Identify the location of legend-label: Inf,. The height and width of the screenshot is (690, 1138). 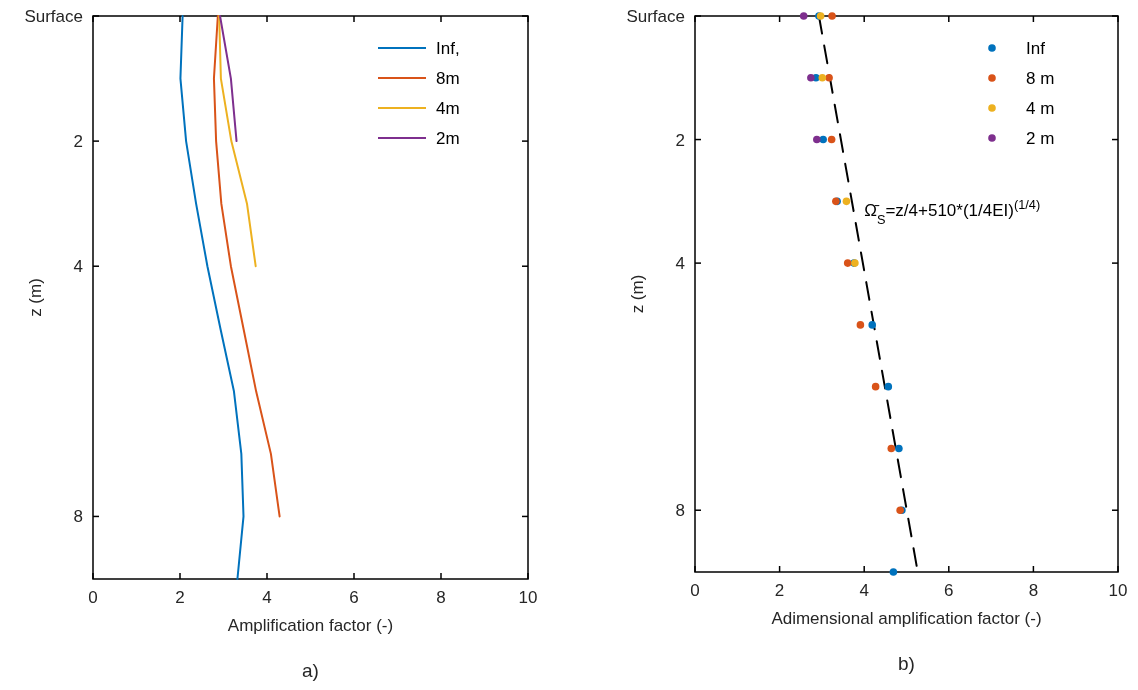
(448, 48).